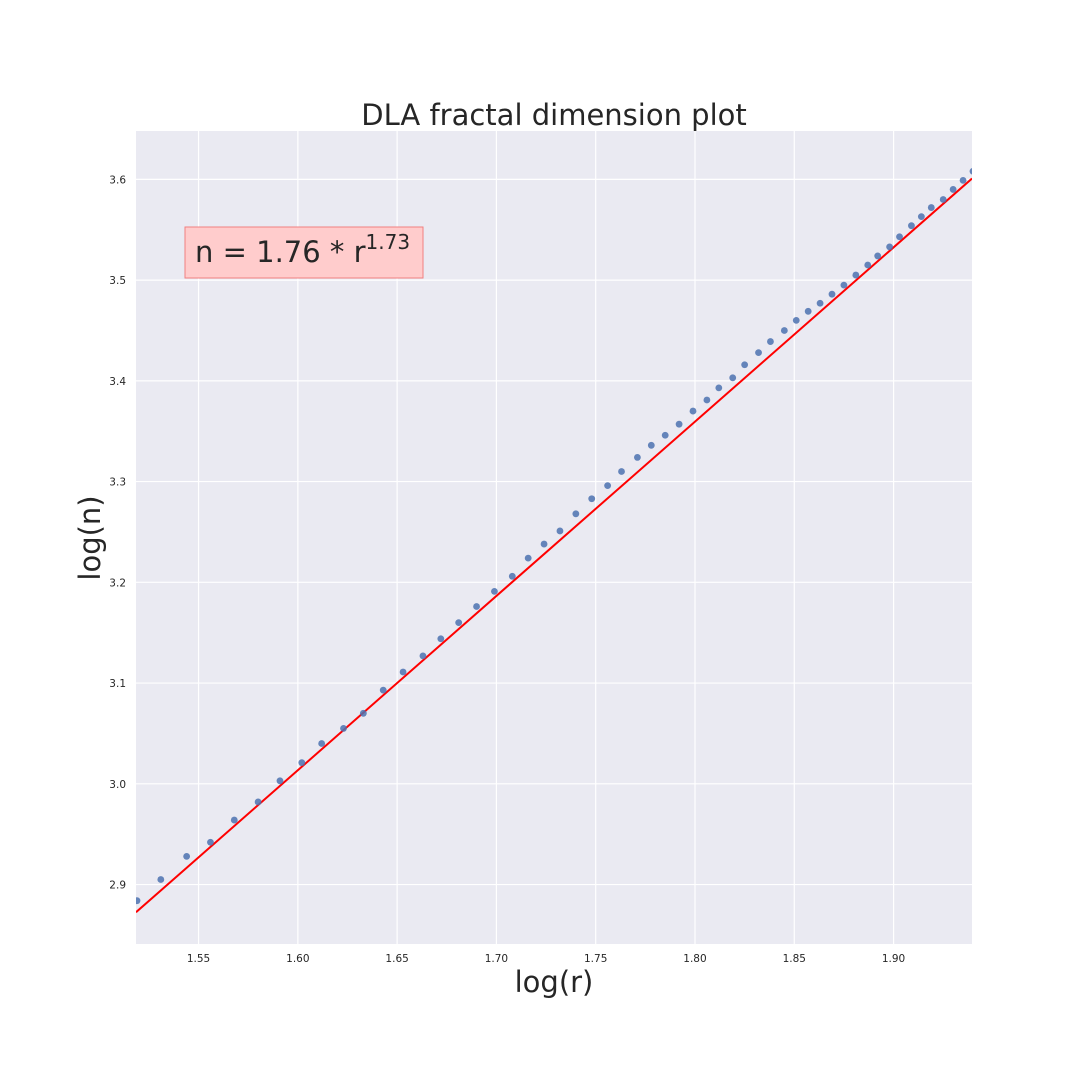  What do you see at coordinates (90, 537) in the screenshot?
I see `y-axis-label: log(n)` at bounding box center [90, 537].